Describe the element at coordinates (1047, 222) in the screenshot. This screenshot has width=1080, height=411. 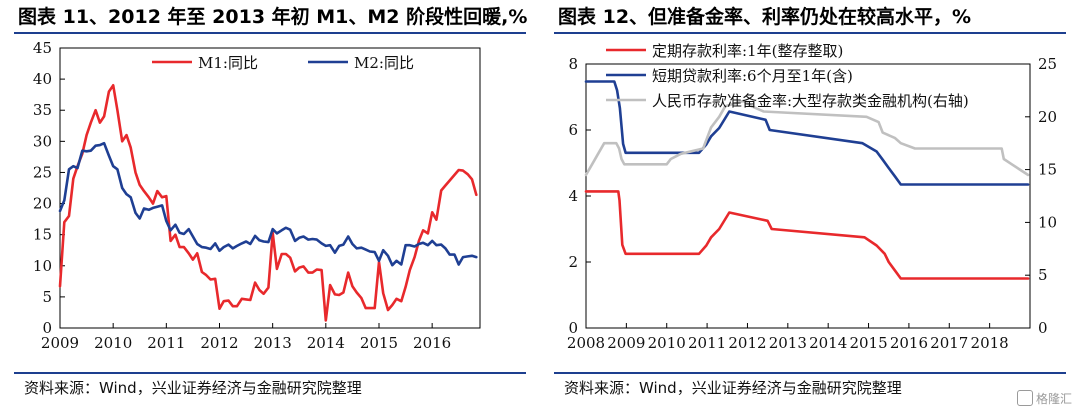
I see `y-right-tick-label: 10` at that location.